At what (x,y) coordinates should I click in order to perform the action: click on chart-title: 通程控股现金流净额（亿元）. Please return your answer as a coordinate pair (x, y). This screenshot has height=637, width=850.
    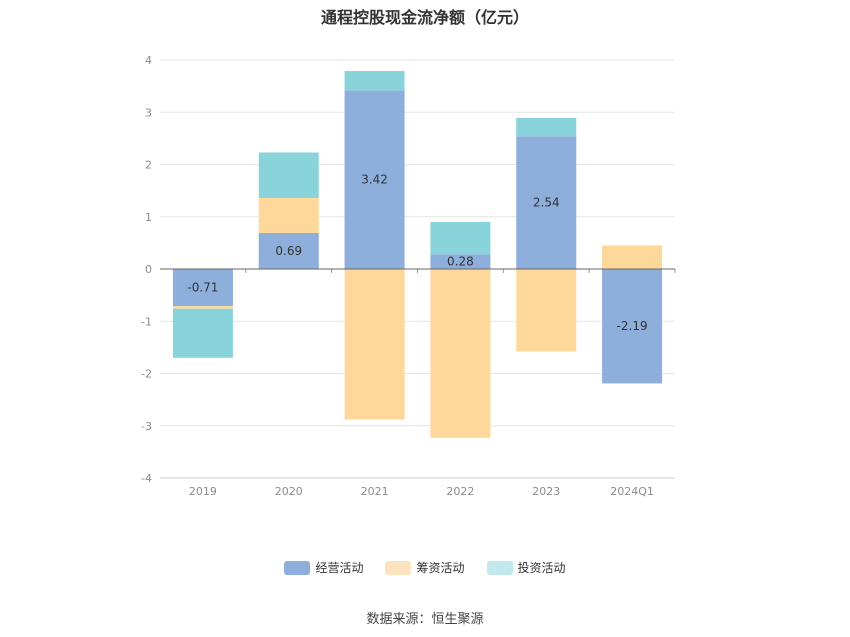
    Looking at the image, I should click on (424, 17).